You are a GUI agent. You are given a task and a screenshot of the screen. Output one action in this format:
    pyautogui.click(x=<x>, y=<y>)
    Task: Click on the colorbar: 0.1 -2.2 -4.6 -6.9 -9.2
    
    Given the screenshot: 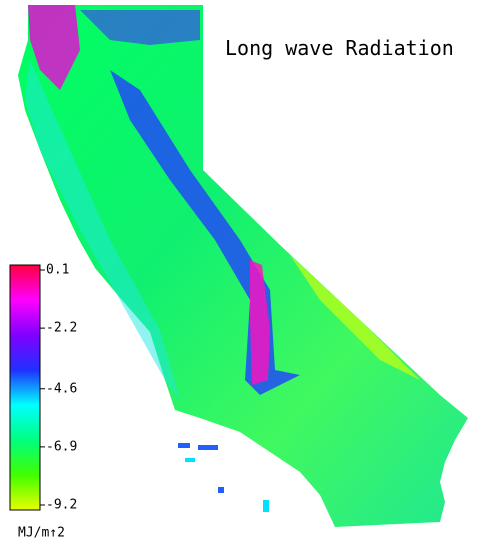 What is the action you would take?
    pyautogui.click(x=43, y=388)
    